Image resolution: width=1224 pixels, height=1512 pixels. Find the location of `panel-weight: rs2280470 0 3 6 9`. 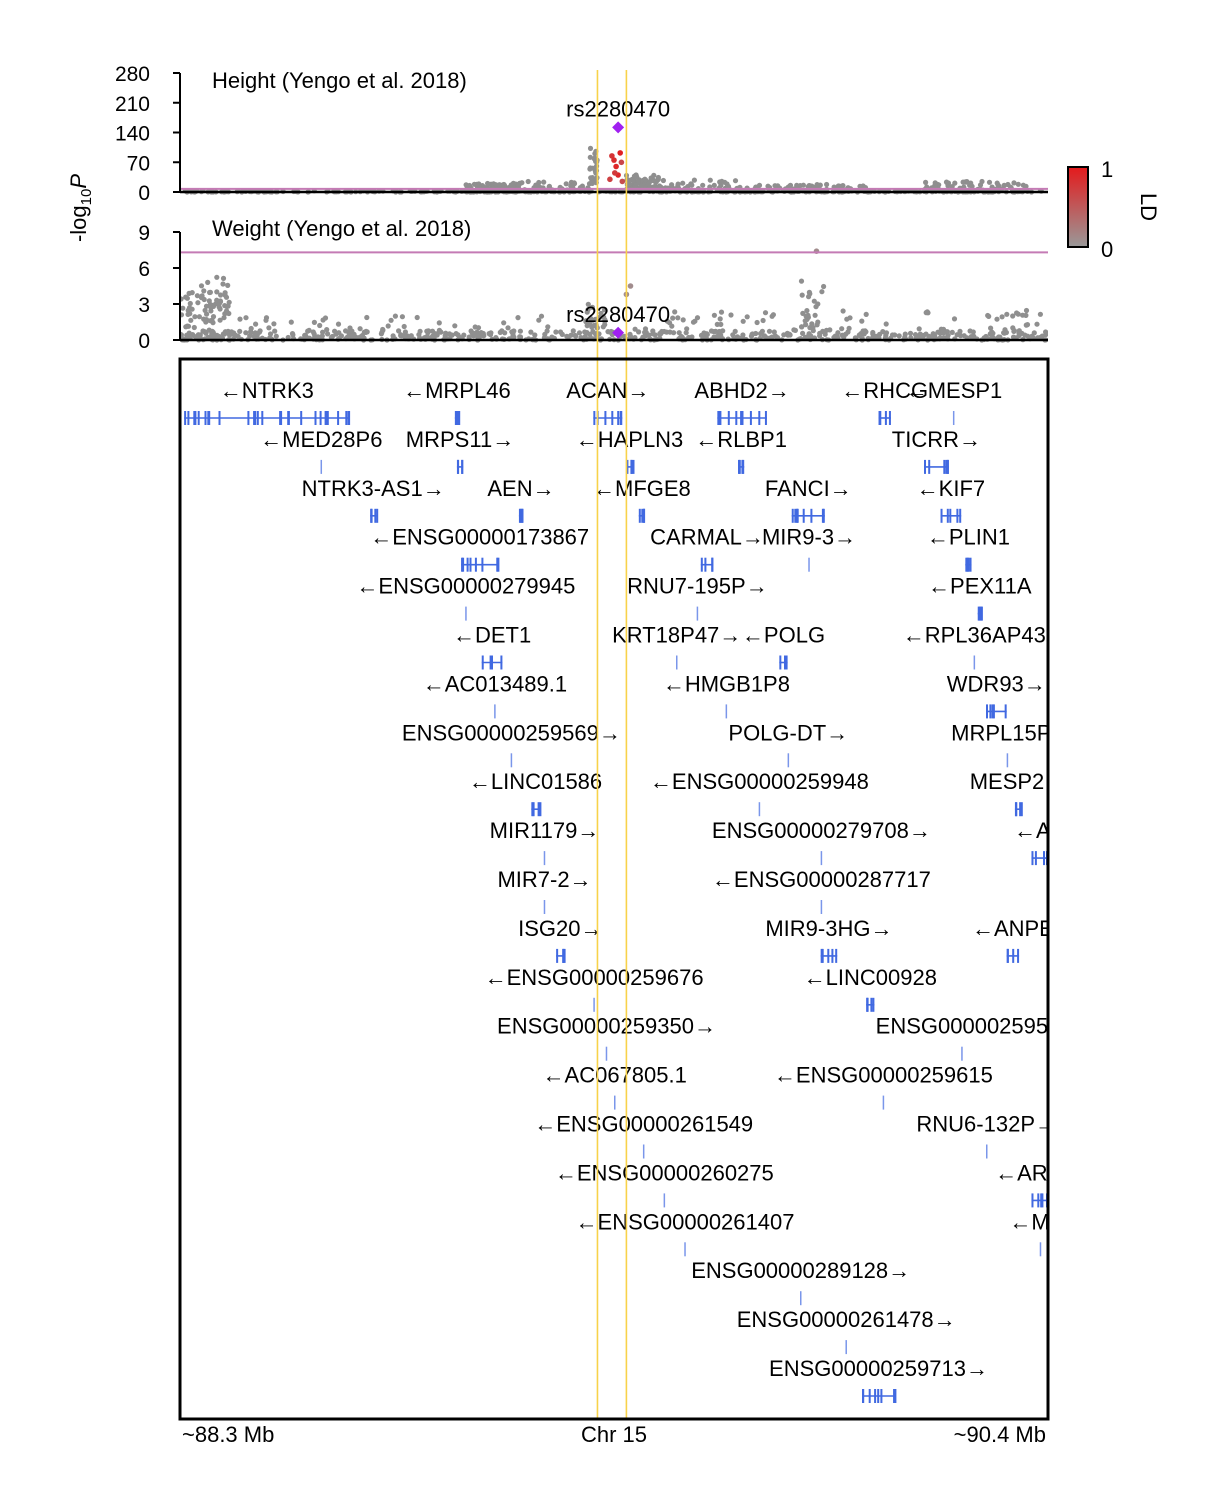

panel-weight: rs2280470 0 3 6 9 is located at coordinates (593, 287).